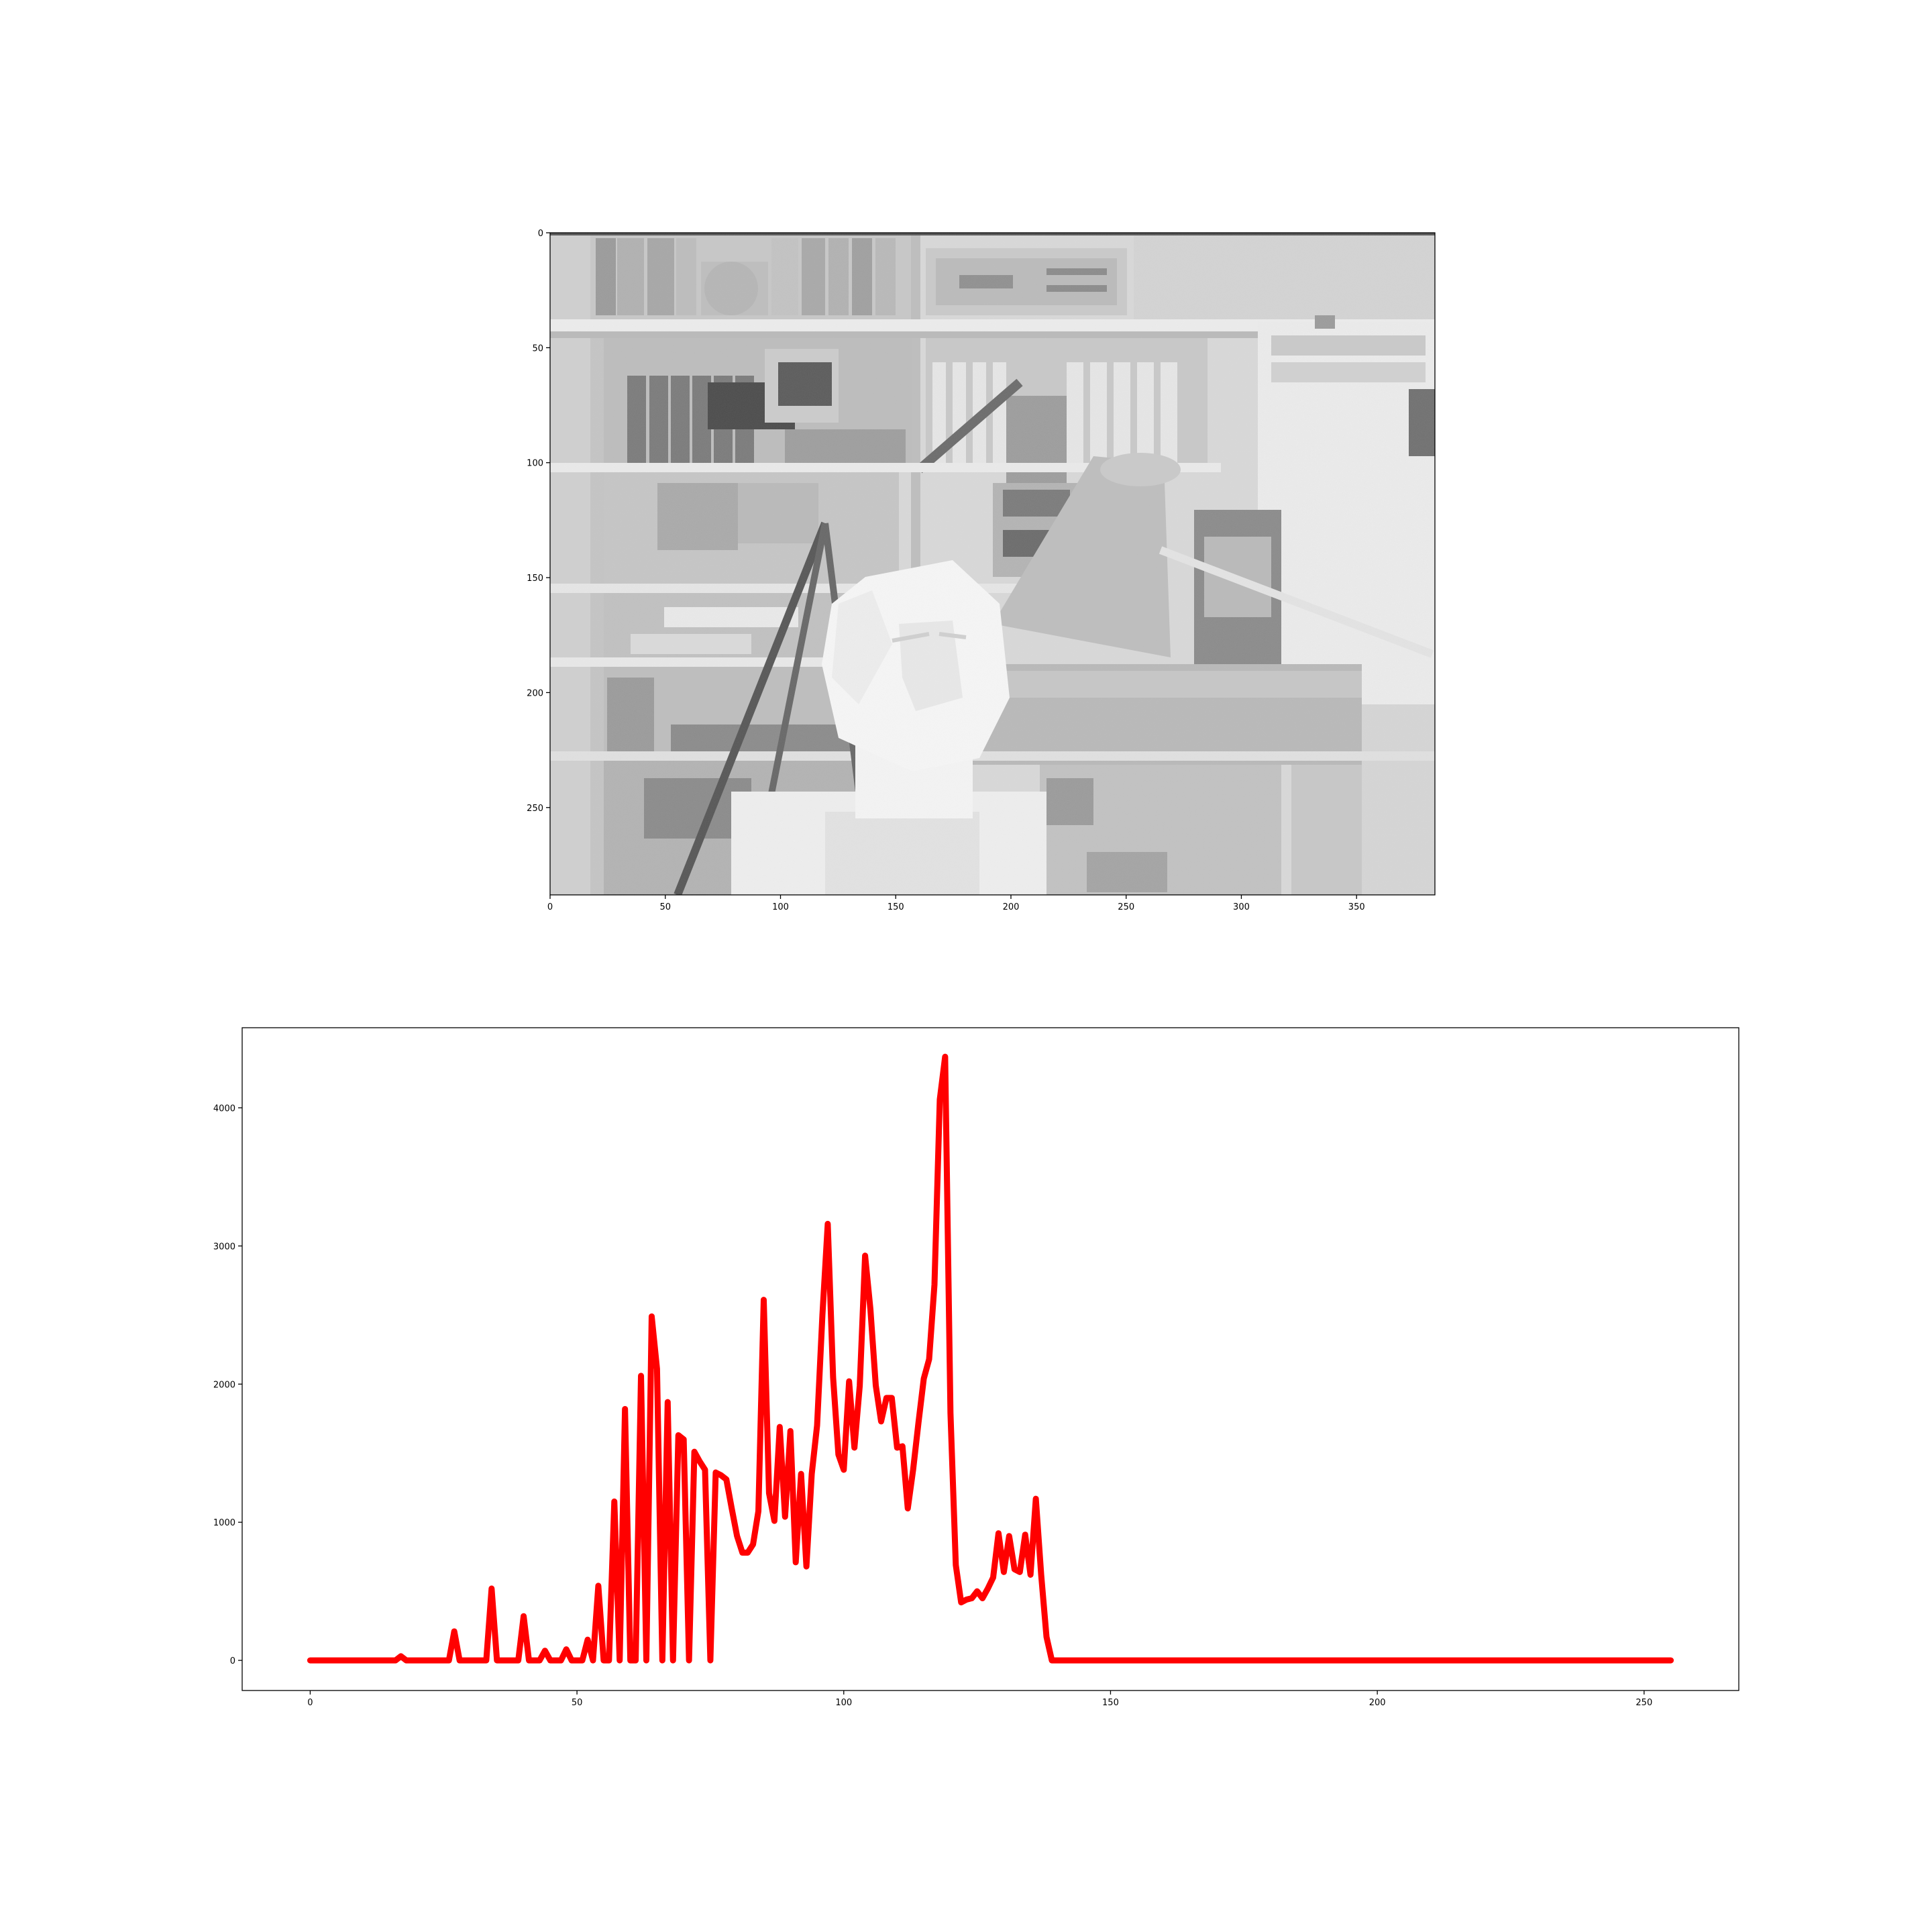  I want to click on image-x-tick-label: 350, so click(1356, 907).